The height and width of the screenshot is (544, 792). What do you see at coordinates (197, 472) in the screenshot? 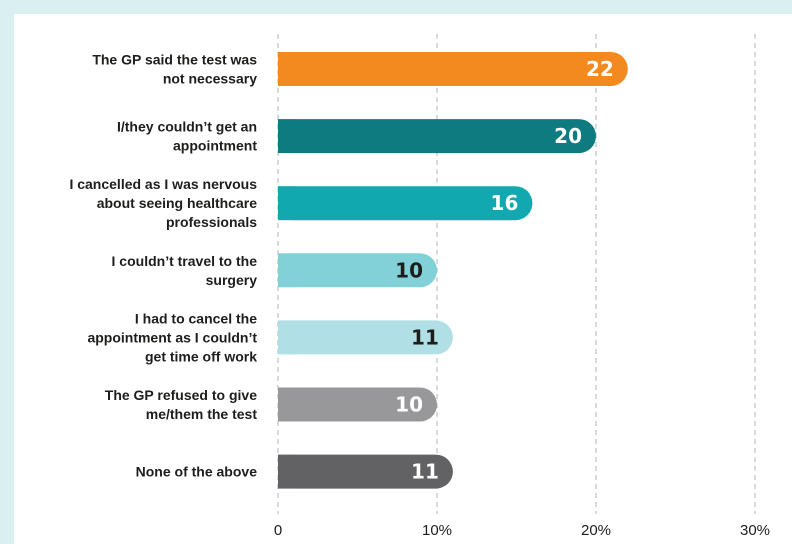
I see `category-label: None of the above` at bounding box center [197, 472].